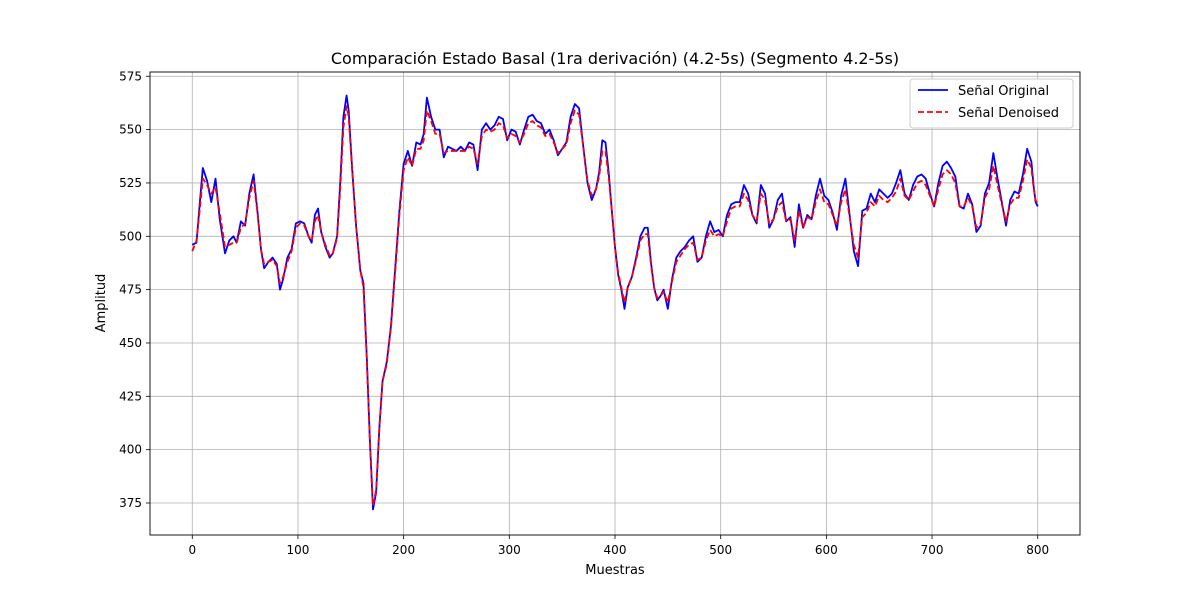  What do you see at coordinates (130, 503) in the screenshot?
I see `y-tick-label: 375` at bounding box center [130, 503].